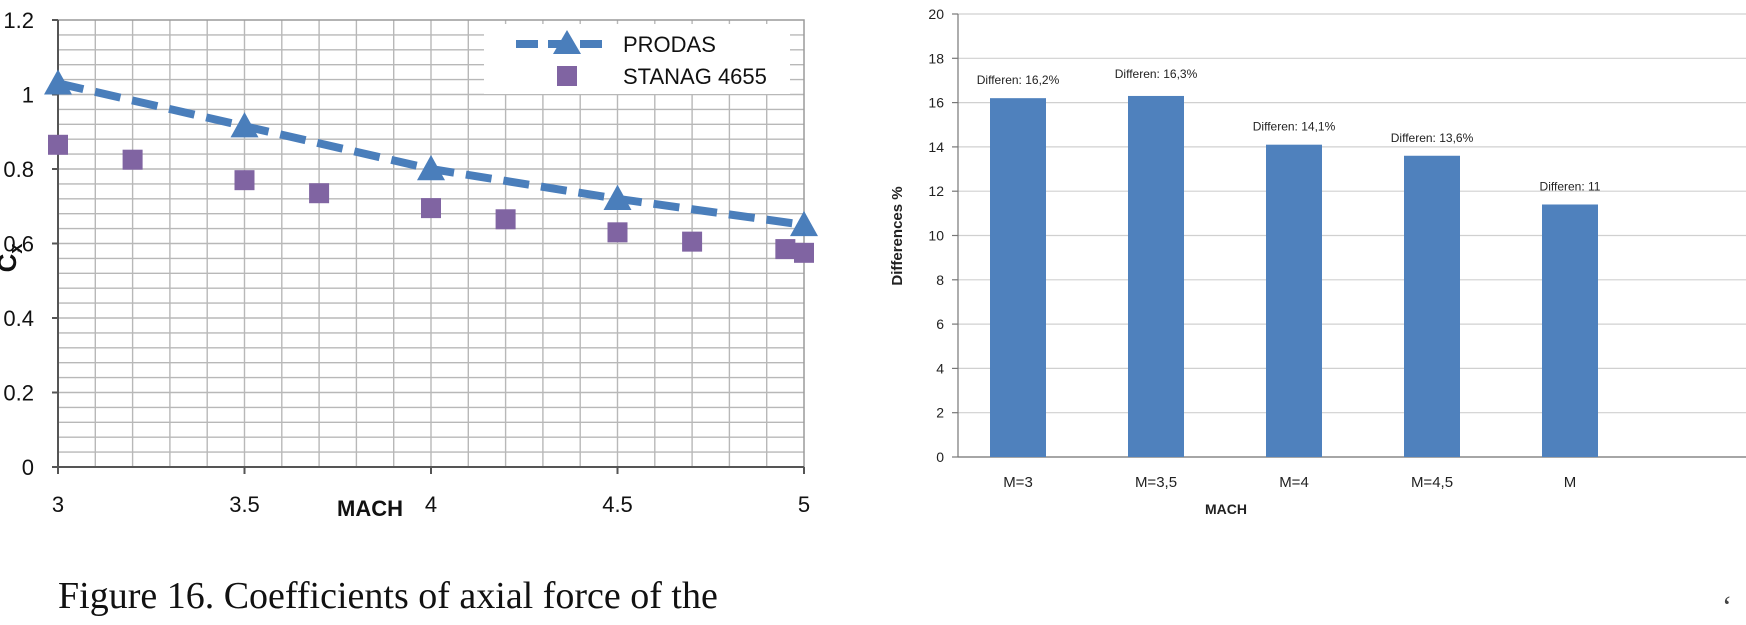 Image resolution: width=1746 pixels, height=625 pixels. Describe the element at coordinates (18, 393) in the screenshot. I see `y-tick-label: 0.2` at that location.